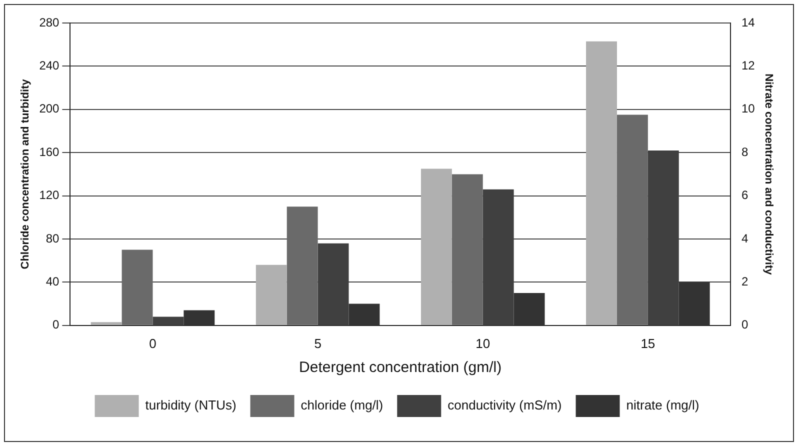 This screenshot has width=798, height=446. I want to click on y-tick-label: 0, so click(56, 325).